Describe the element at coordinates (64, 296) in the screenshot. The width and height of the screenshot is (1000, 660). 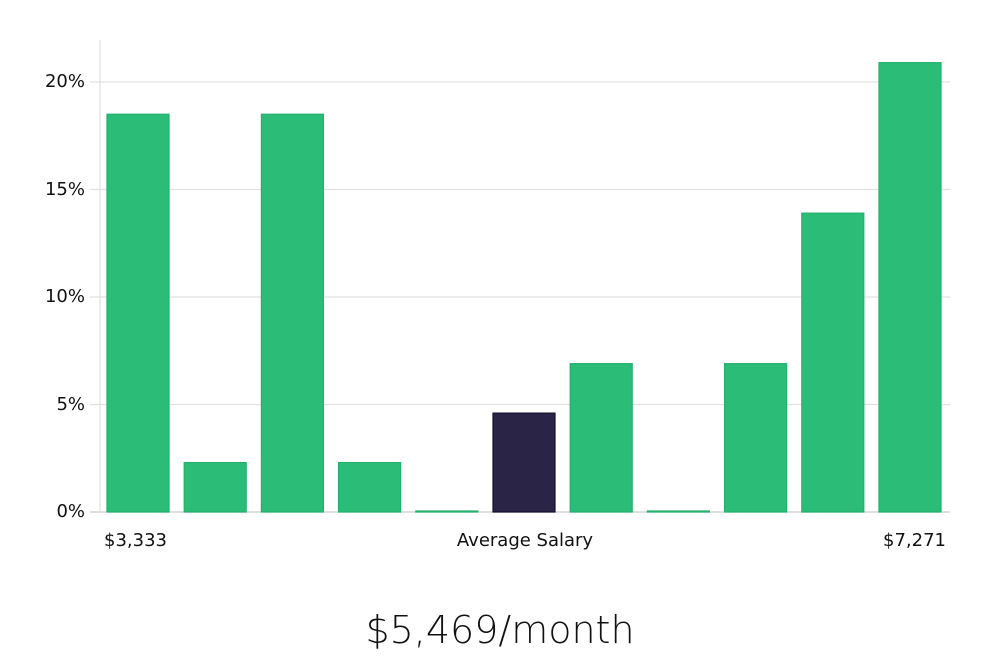
I see `y-tick-label: 10%` at that location.